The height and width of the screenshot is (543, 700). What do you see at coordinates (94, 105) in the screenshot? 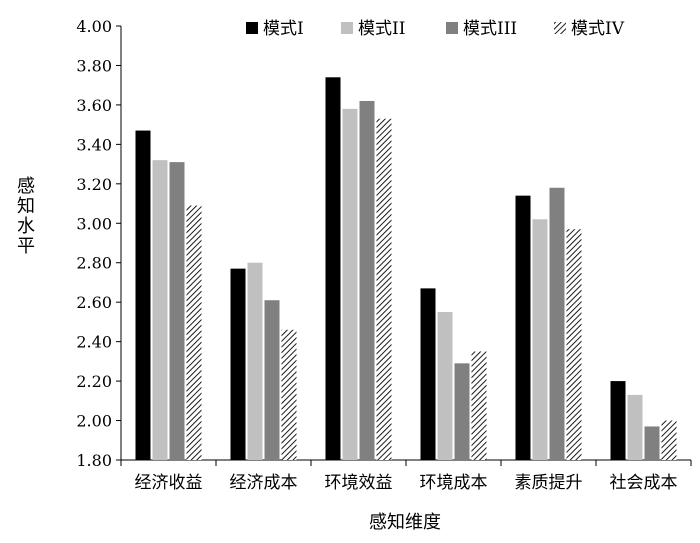
I see `y-tick-label: 3.60` at bounding box center [94, 105].